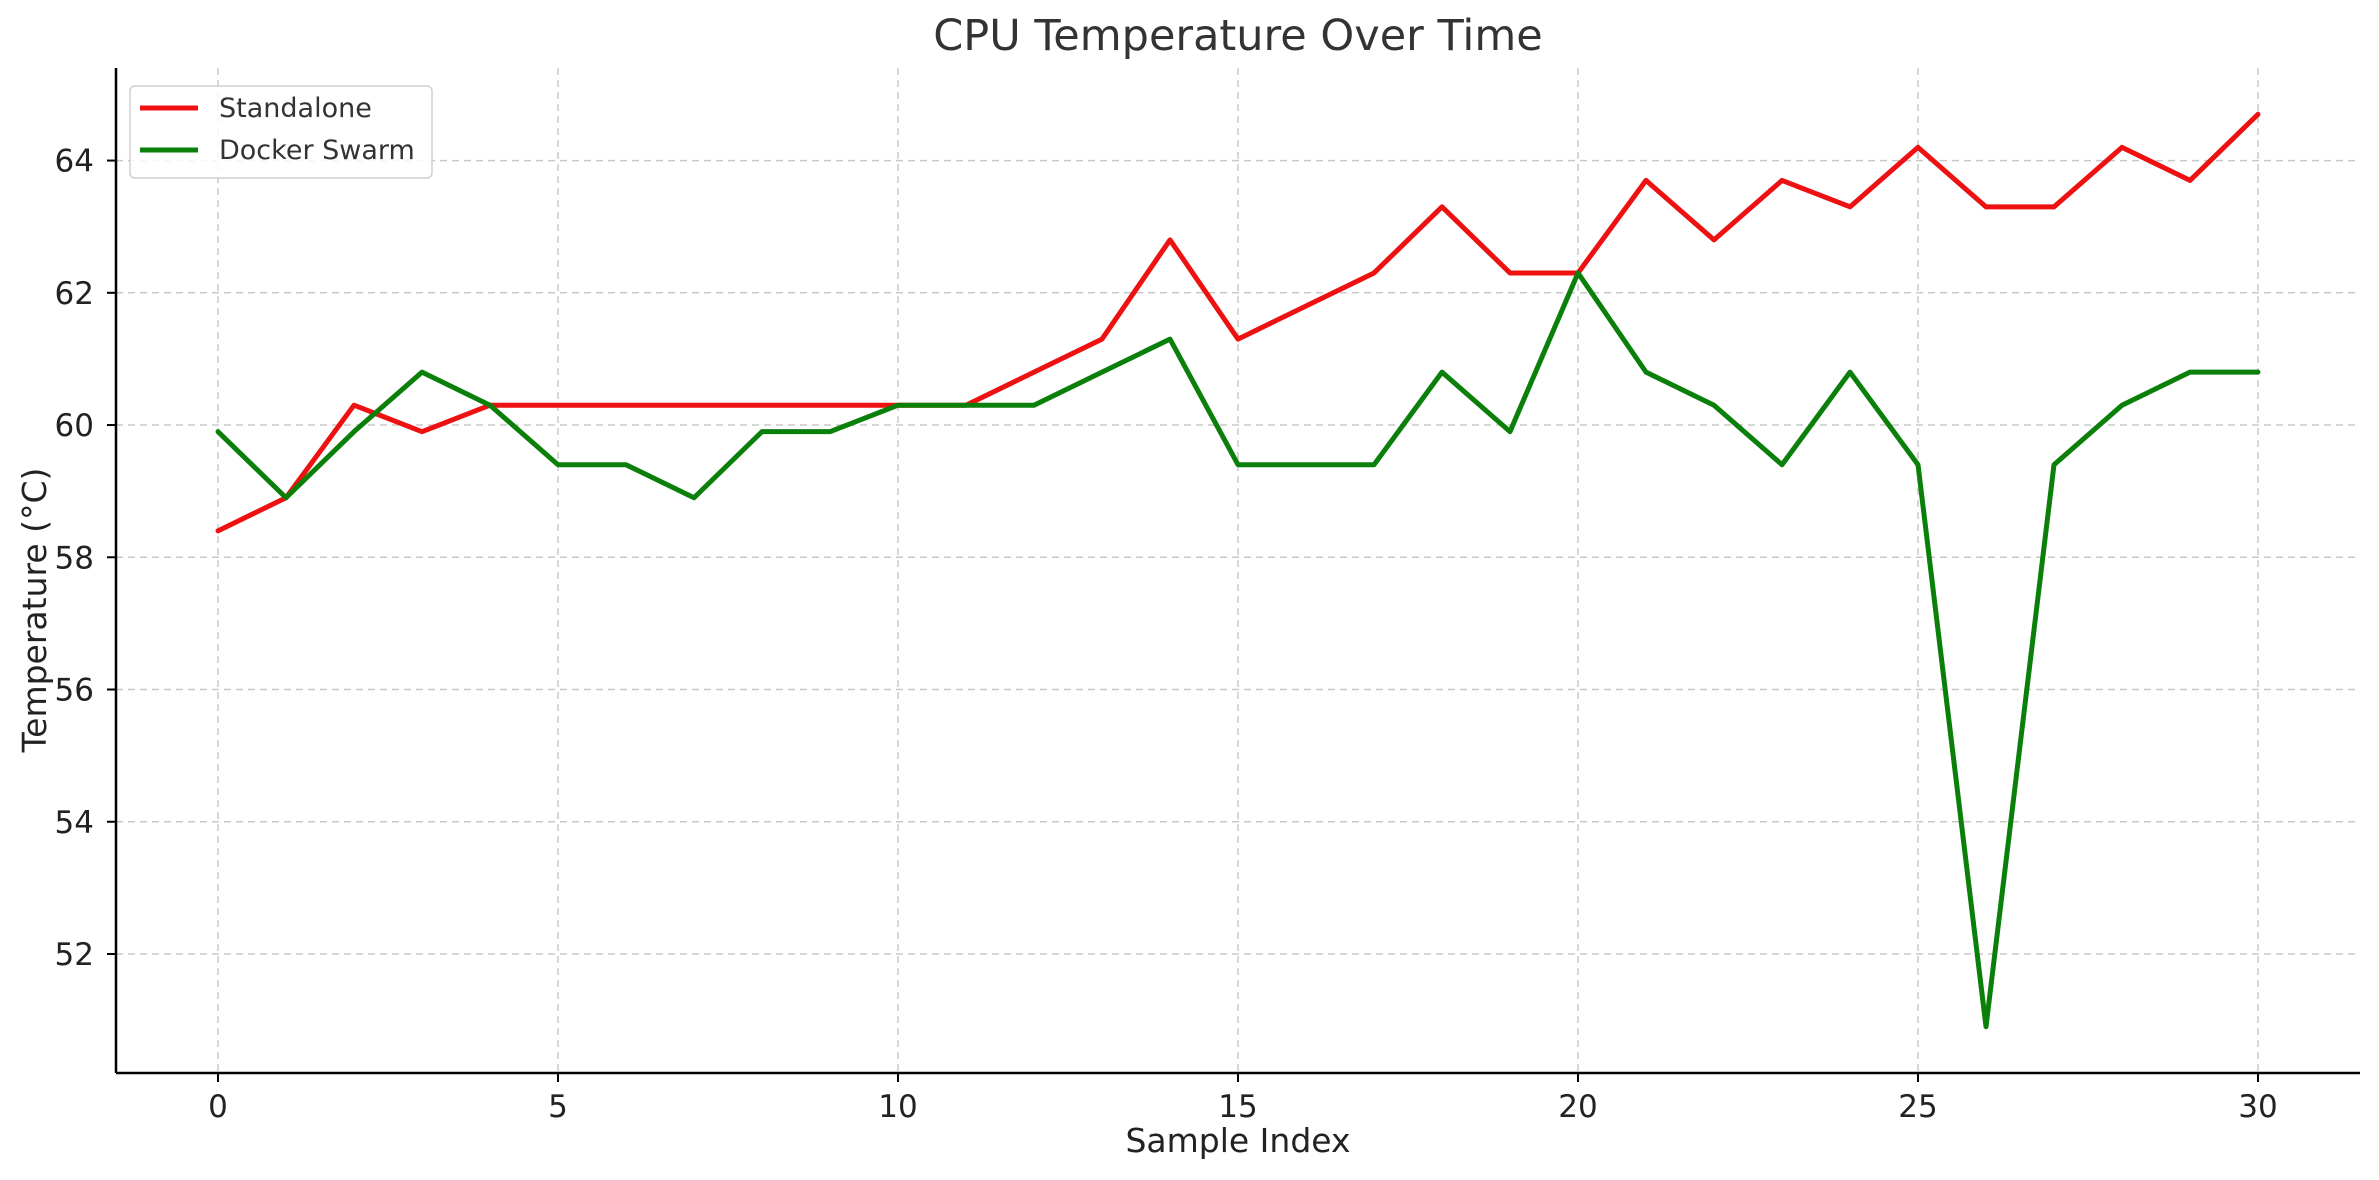 The height and width of the screenshot is (1180, 2379). I want to click on legend-label-standalone: Standalone, so click(295, 108).